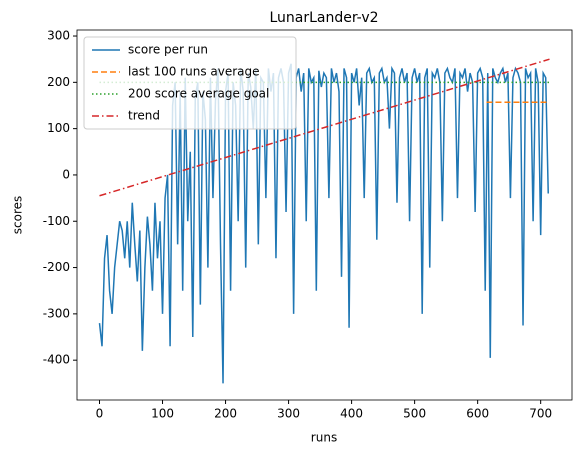  What do you see at coordinates (323, 18) in the screenshot?
I see `chart-title: LunarLander-v2` at bounding box center [323, 18].